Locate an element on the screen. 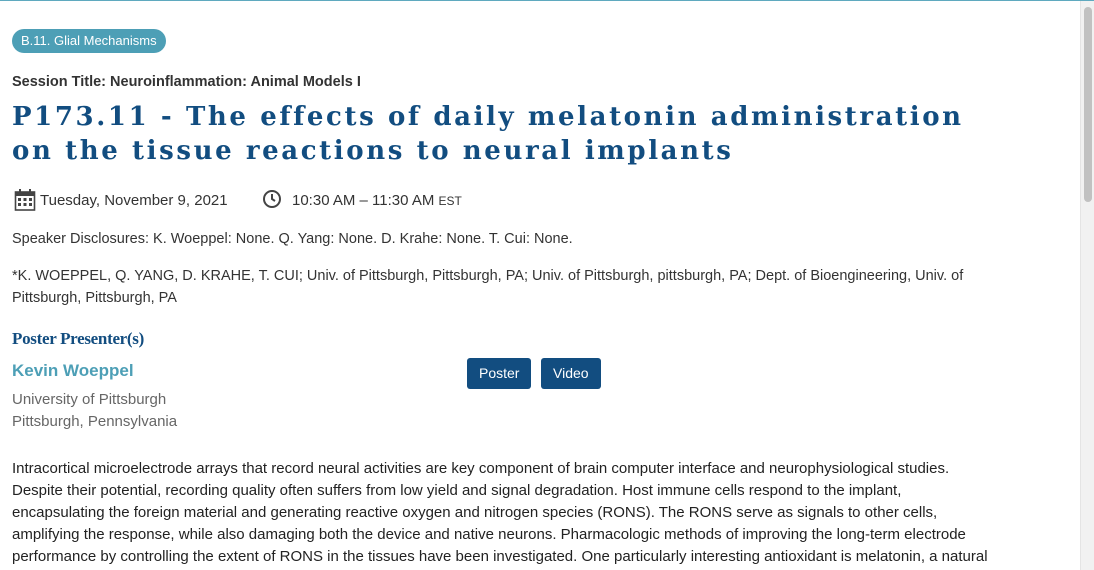  poster-button: Poster is located at coordinates (499, 373).